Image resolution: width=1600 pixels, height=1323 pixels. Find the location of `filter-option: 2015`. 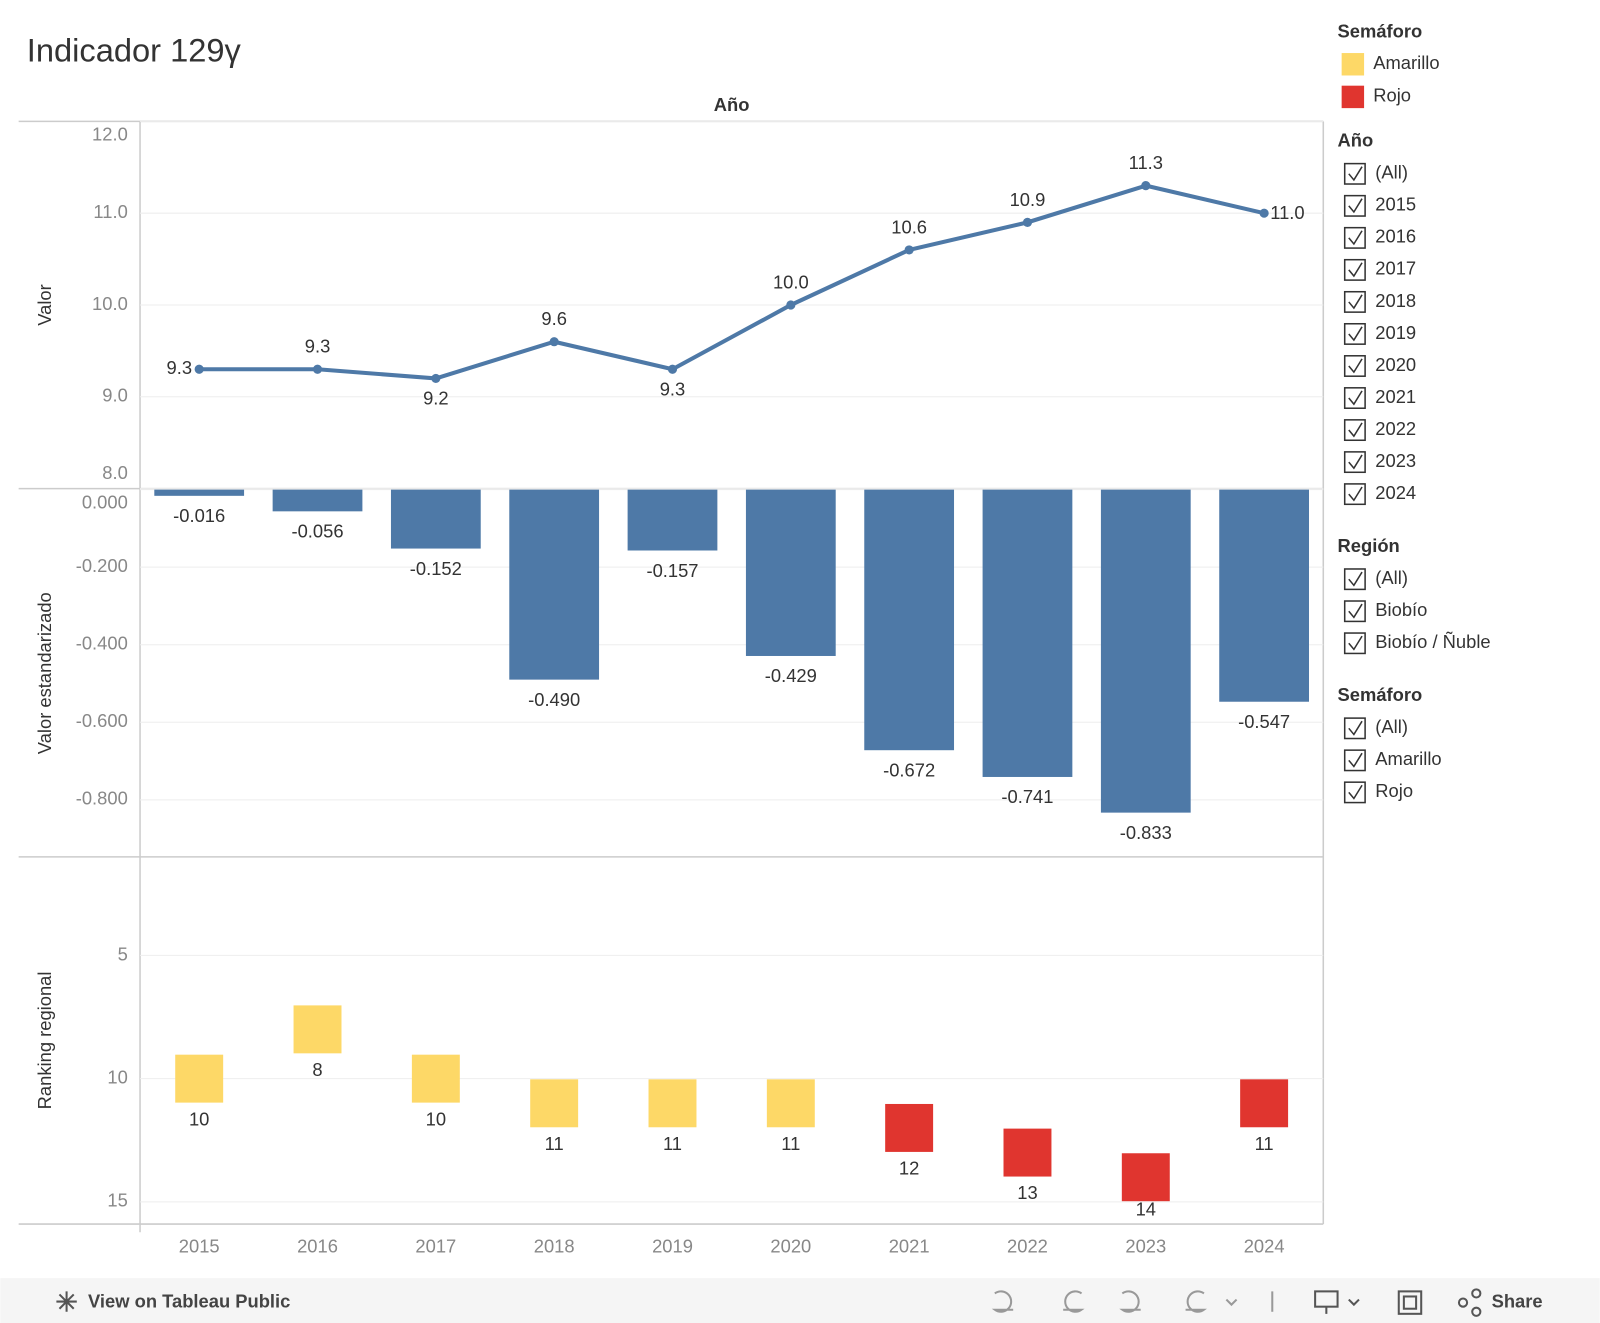

filter-option: 2015 is located at coordinates (1395, 204).